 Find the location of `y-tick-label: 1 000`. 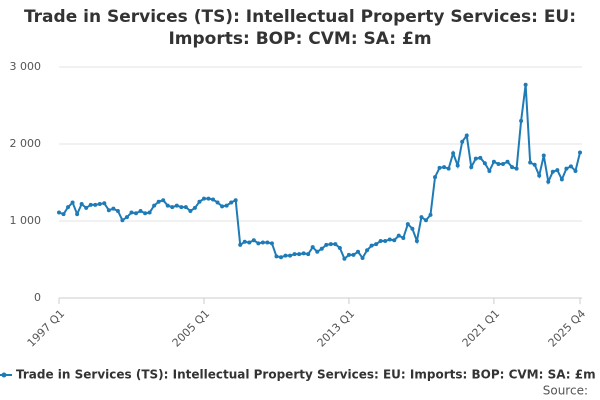

y-tick-label: 1 000 is located at coordinates (26, 220).